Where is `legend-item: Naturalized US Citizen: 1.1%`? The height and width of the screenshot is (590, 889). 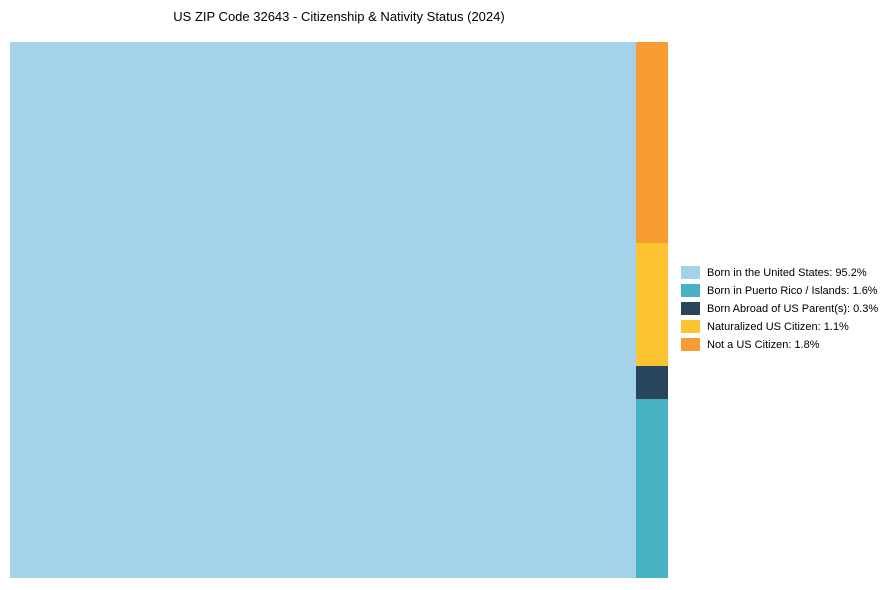
legend-item: Naturalized US Citizen: 1.1% is located at coordinates (779, 326).